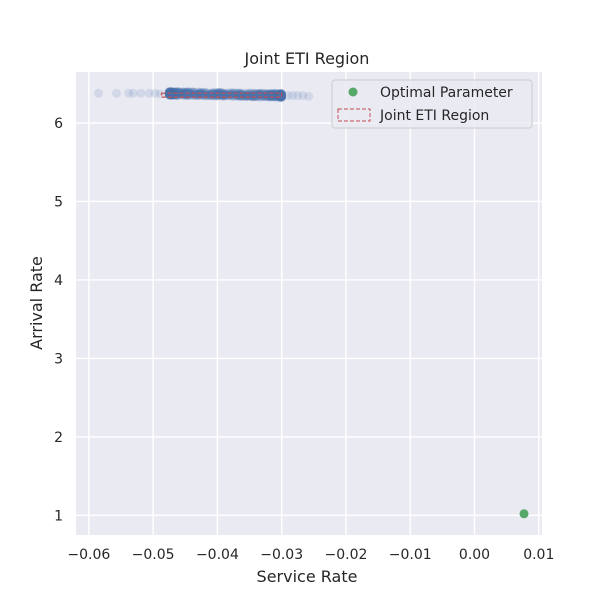  I want to click on y-axis-label: Arrival Rate, so click(36, 303).